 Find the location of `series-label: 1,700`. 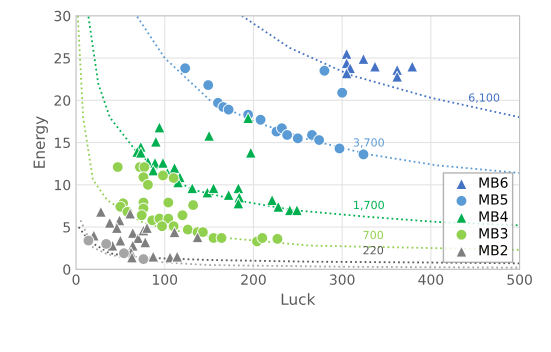

series-label: 1,700 is located at coordinates (369, 205).